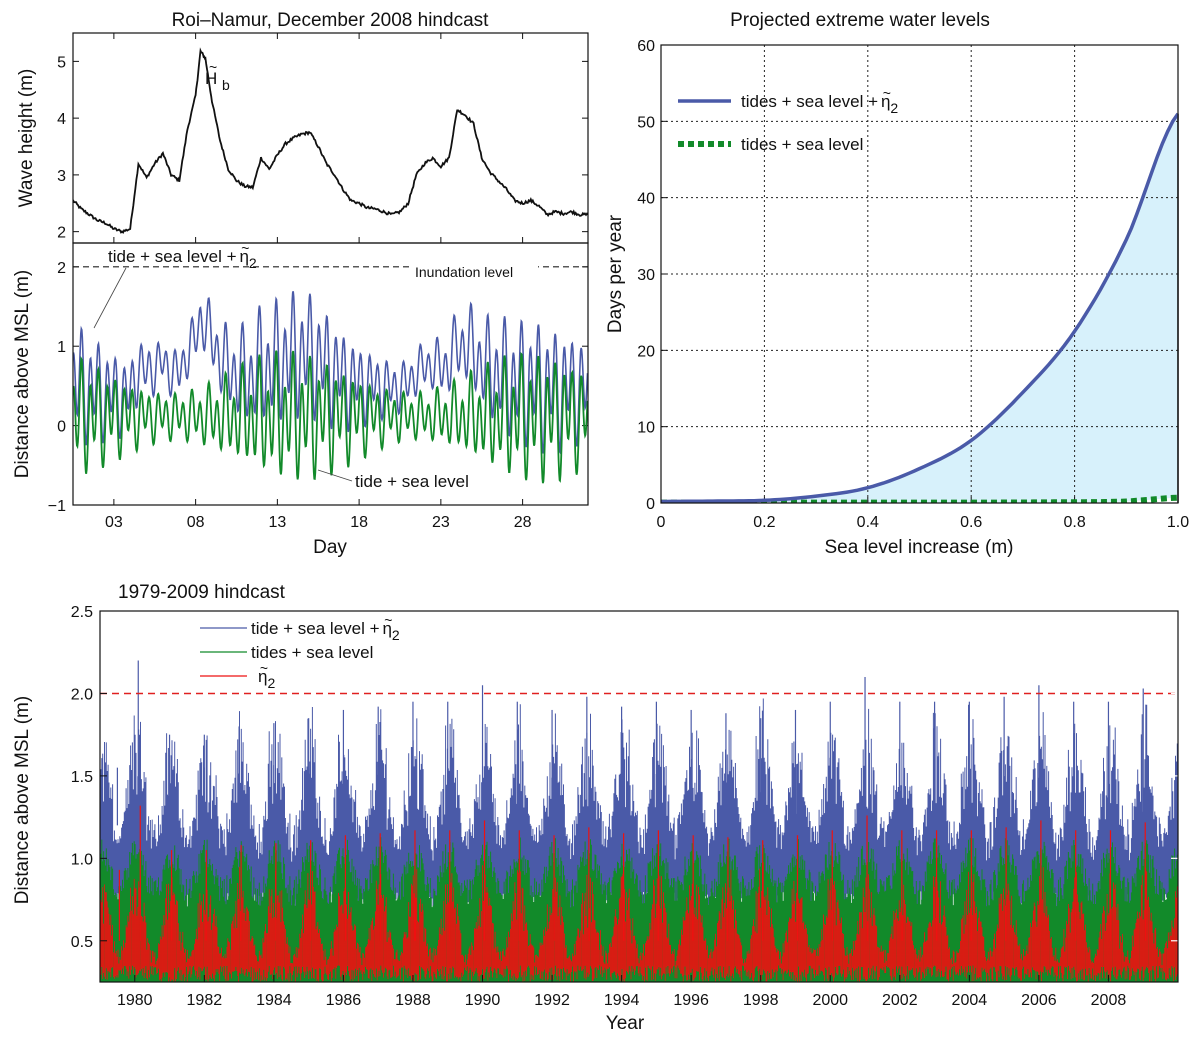 The width and height of the screenshot is (1200, 1037). Describe the element at coordinates (1178, 522) in the screenshot. I see `projection-xtick-label: 1.0` at that location.